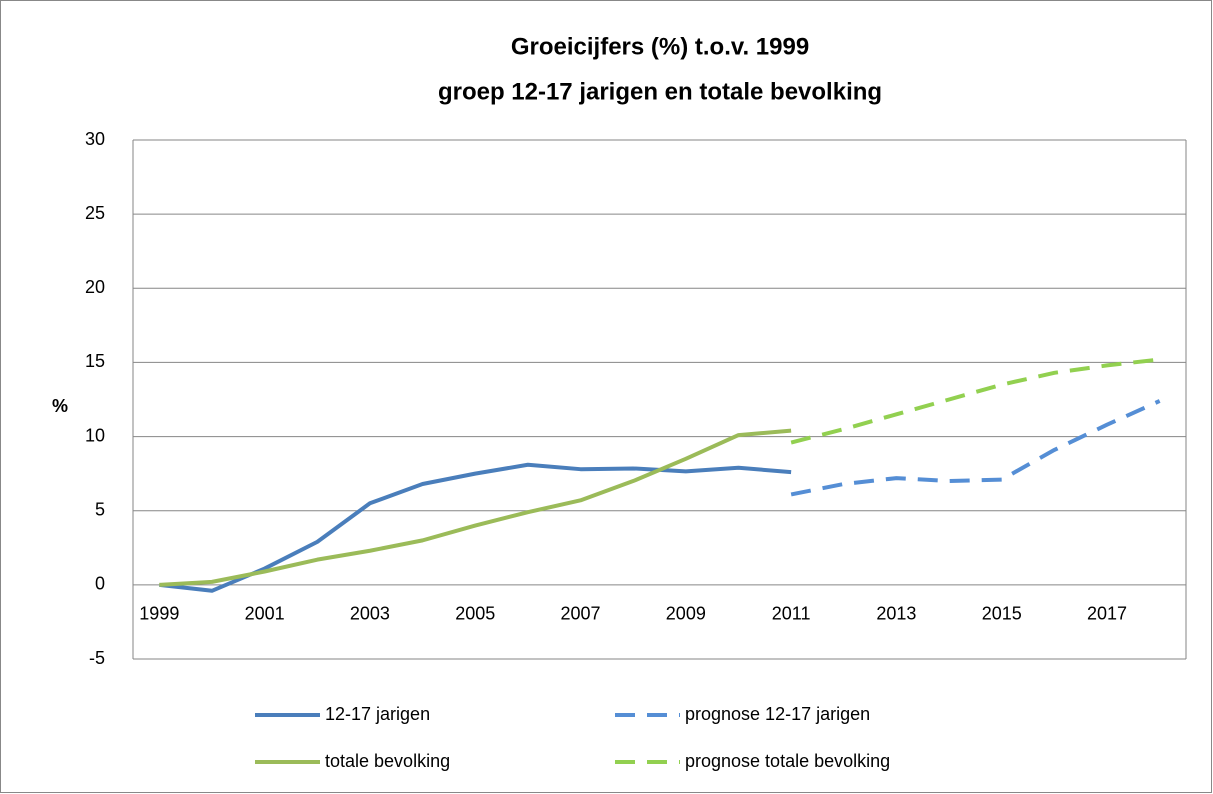  Describe the element at coordinates (95, 213) in the screenshot. I see `y-tick-label: 25` at that location.